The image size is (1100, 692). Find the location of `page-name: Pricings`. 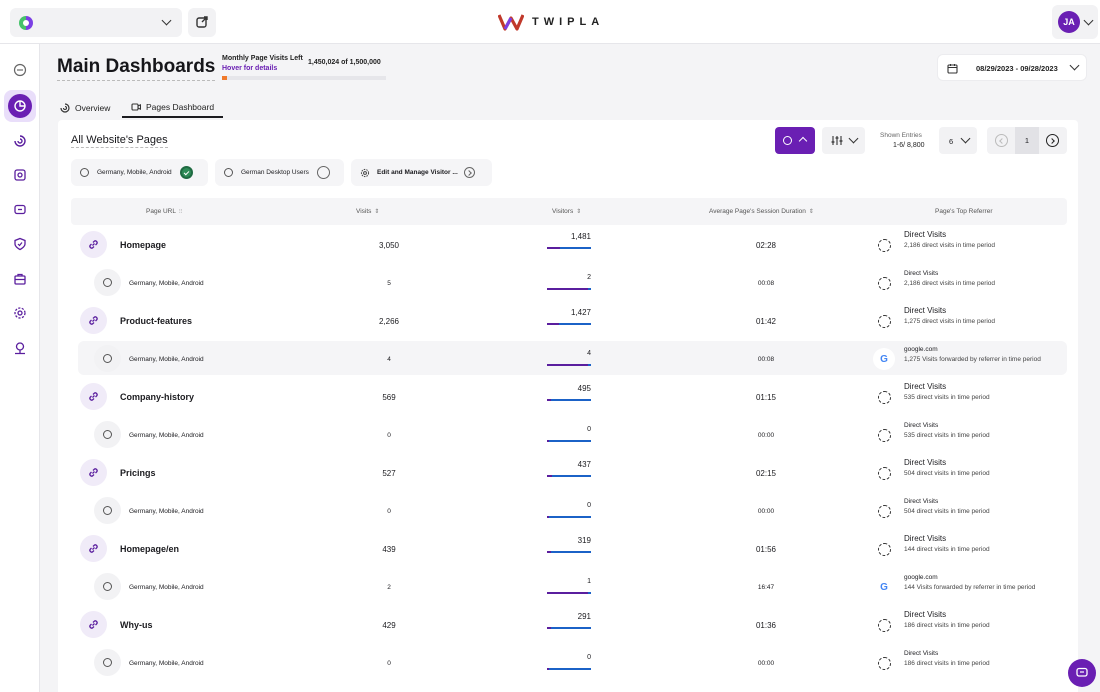

page-name: Pricings is located at coordinates (138, 473).